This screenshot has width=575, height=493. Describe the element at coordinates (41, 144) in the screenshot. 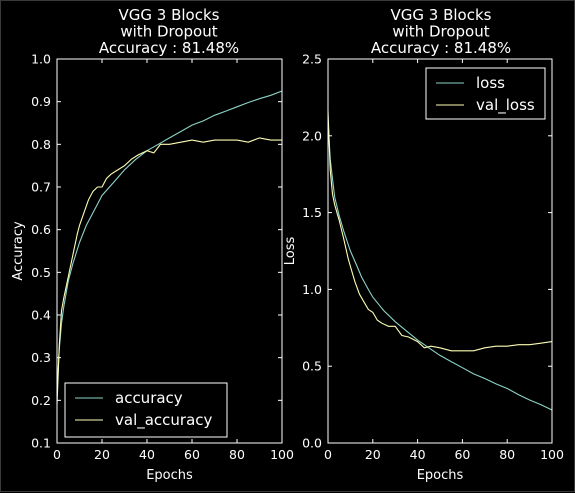

I see `y-tick-label: 0.8` at that location.